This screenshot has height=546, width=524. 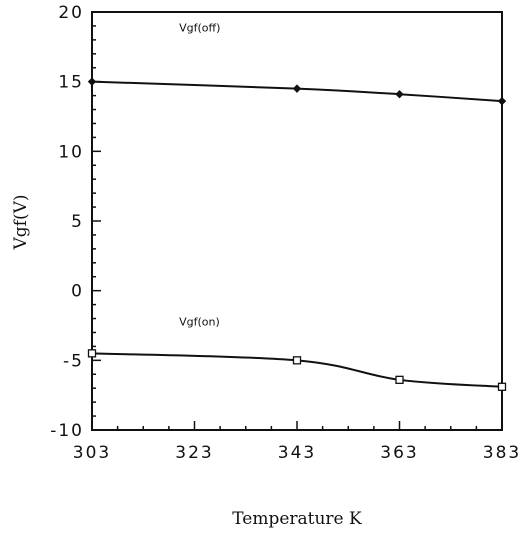 What do you see at coordinates (399, 453) in the screenshot?
I see `x-tick-label: 363` at bounding box center [399, 453].